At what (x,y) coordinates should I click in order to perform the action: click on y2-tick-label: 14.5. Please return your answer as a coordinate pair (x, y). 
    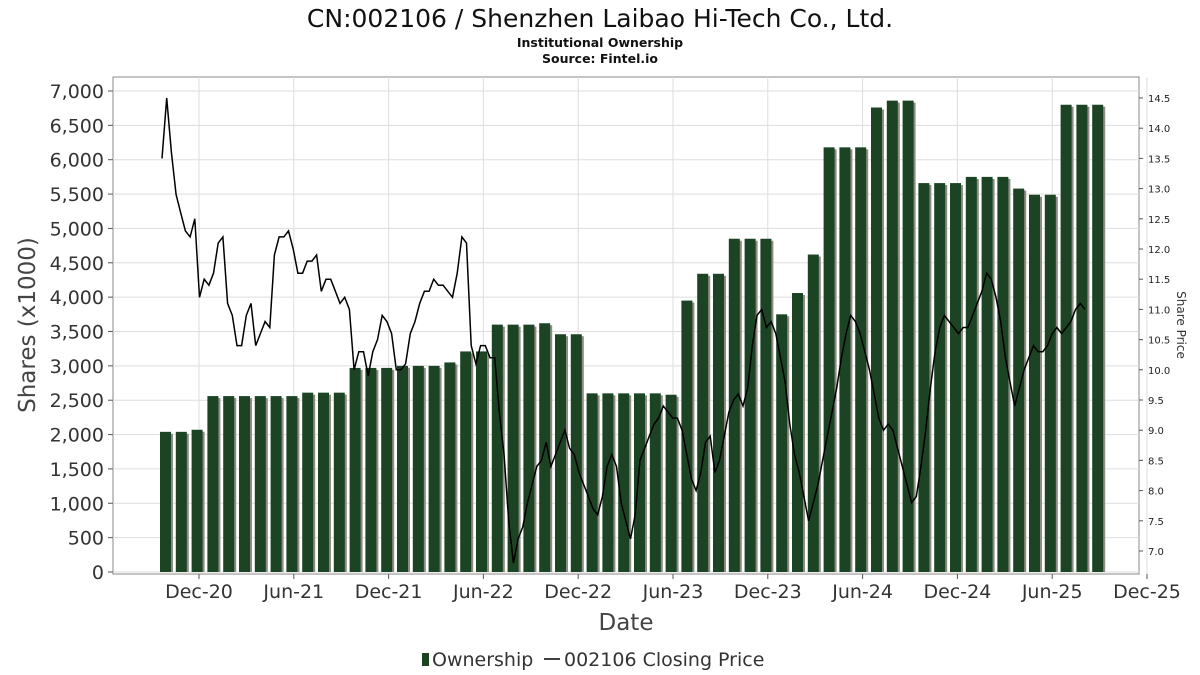
    Looking at the image, I should click on (1159, 99).